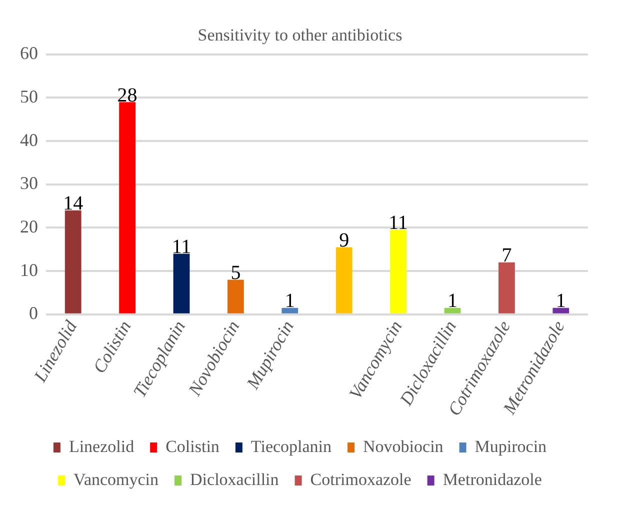 The width and height of the screenshot is (618, 513). Describe the element at coordinates (29, 96) in the screenshot. I see `y-tick-label: 50` at that location.